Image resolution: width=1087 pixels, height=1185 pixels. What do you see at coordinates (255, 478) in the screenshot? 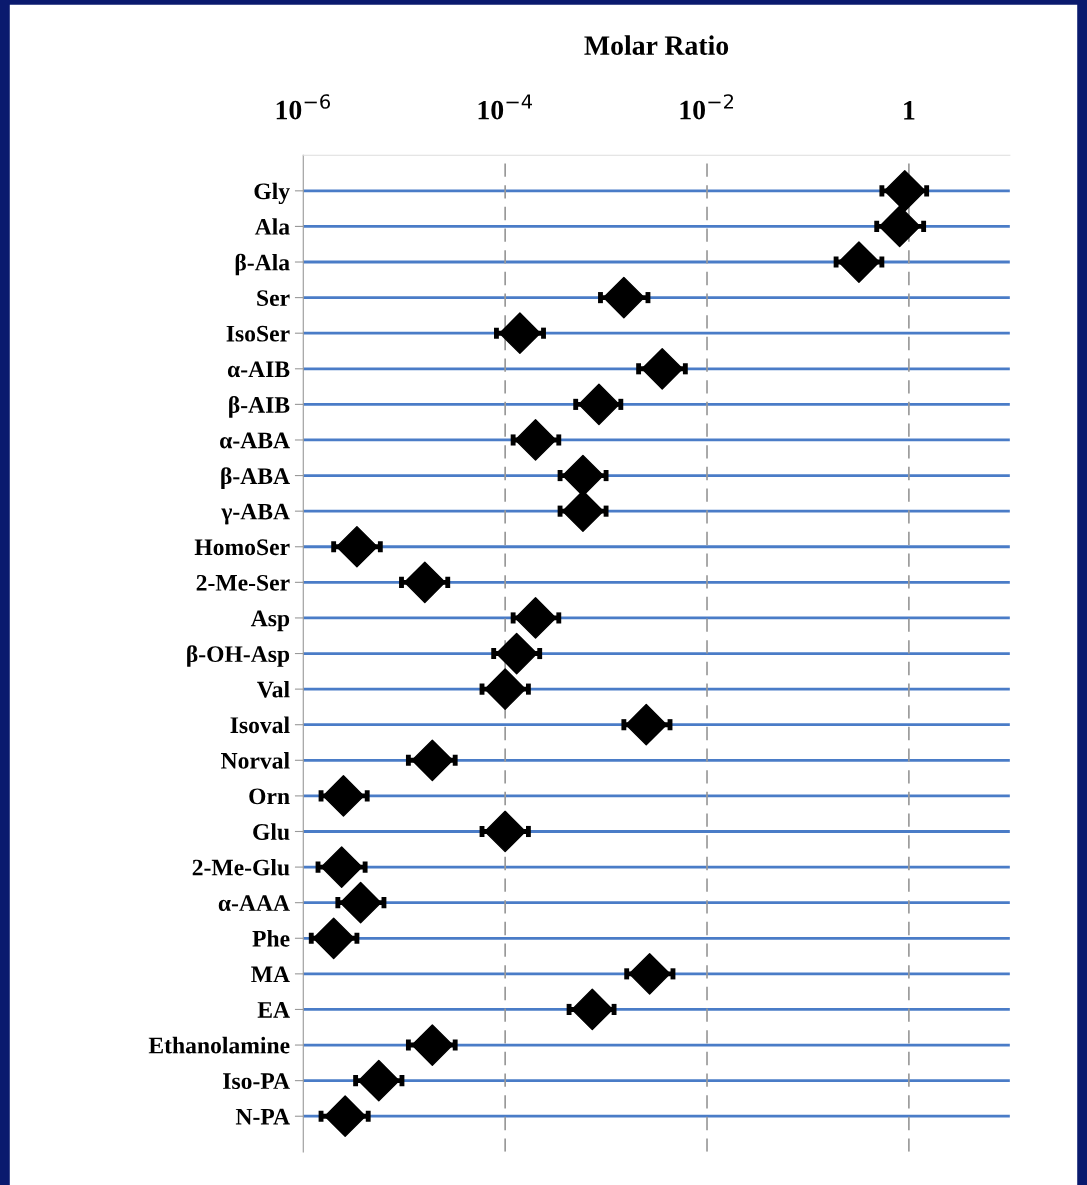
I see `y-tick-label: β-ABA` at bounding box center [255, 478].